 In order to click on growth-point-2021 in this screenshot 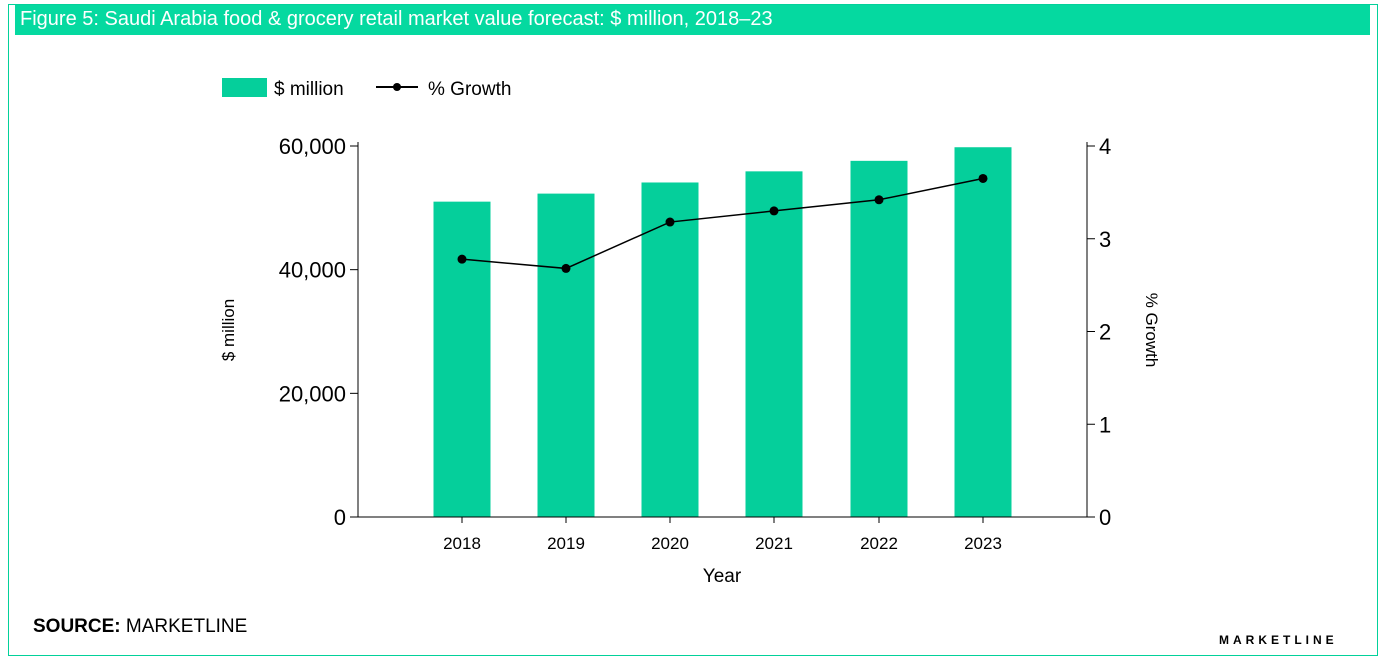, I will do `click(774, 211)`.